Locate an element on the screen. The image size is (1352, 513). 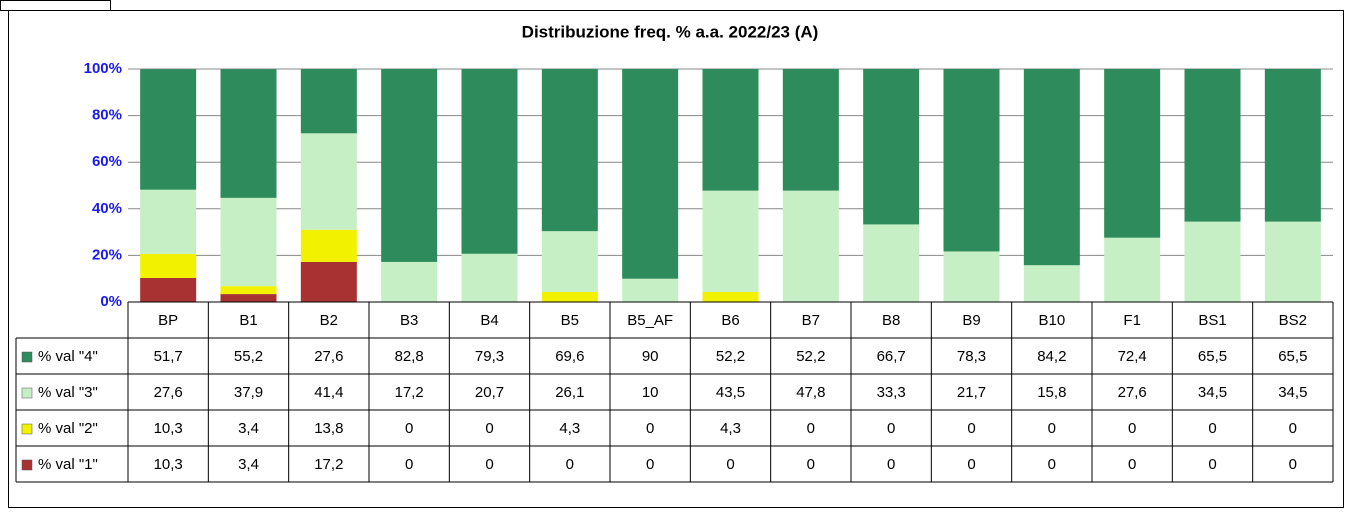
tab is located at coordinates (55, 5).